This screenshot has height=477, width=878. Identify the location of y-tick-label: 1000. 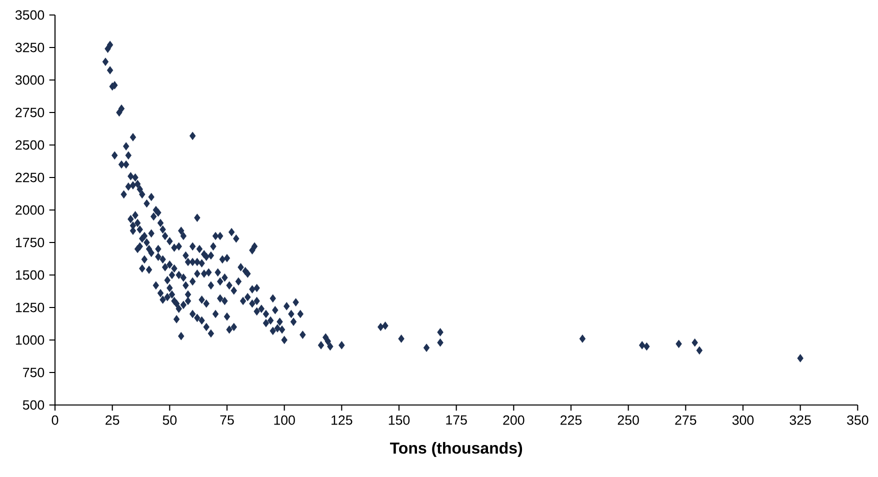
(30, 340).